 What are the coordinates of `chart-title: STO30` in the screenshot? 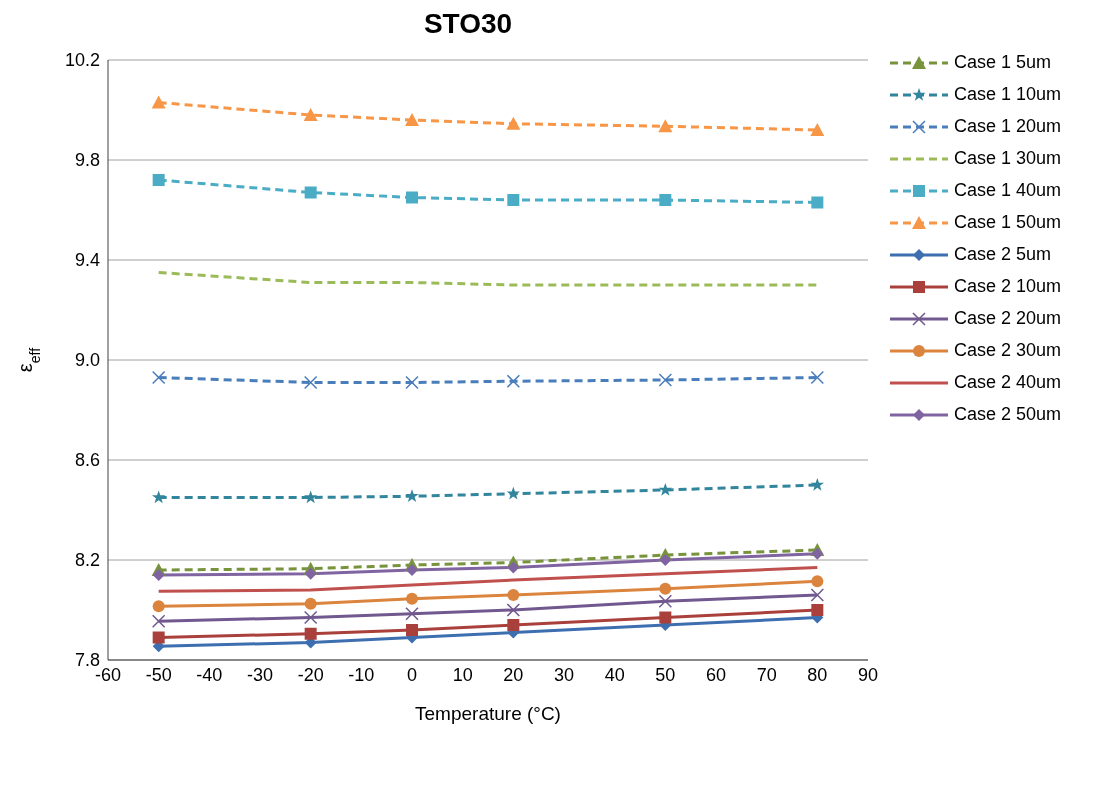 It's located at (468, 24).